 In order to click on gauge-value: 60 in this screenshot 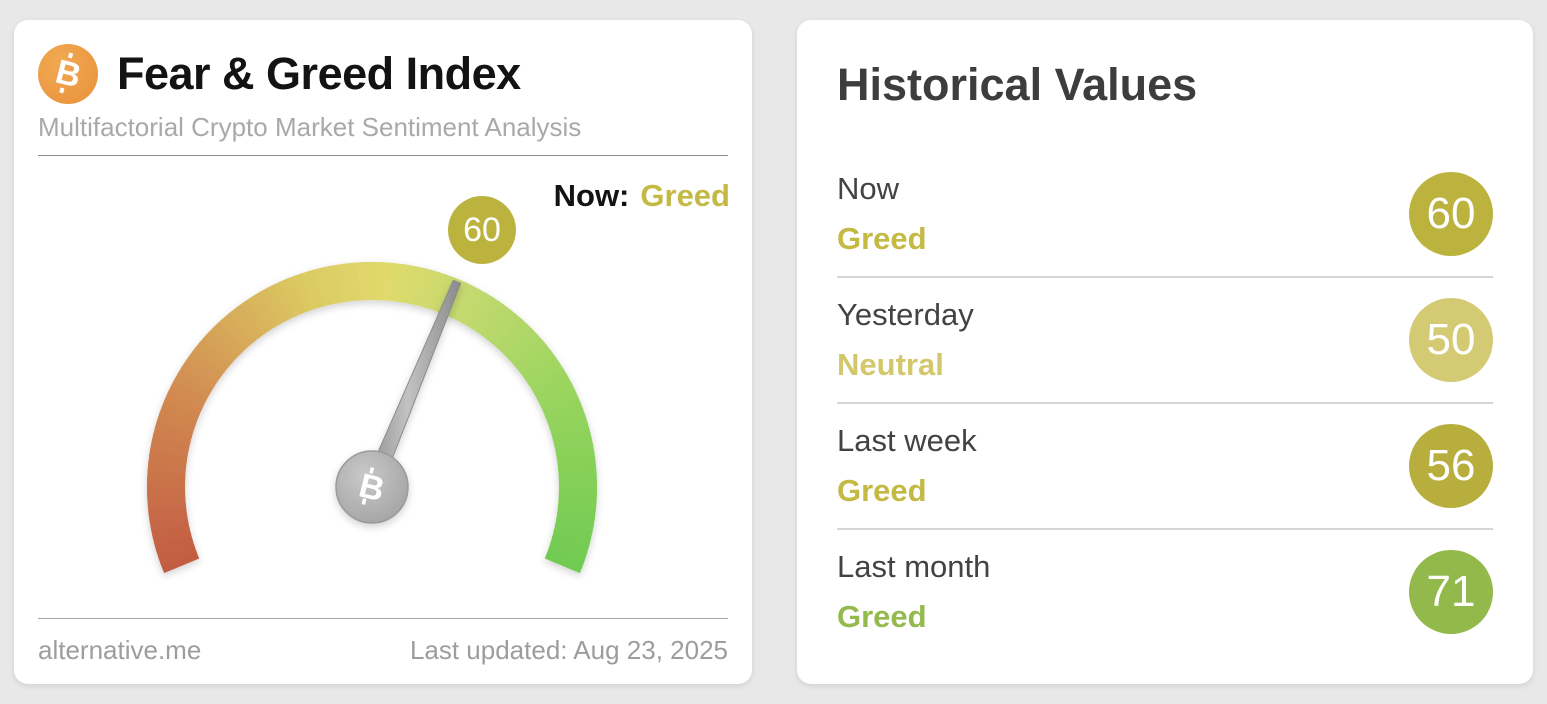, I will do `click(482, 229)`.